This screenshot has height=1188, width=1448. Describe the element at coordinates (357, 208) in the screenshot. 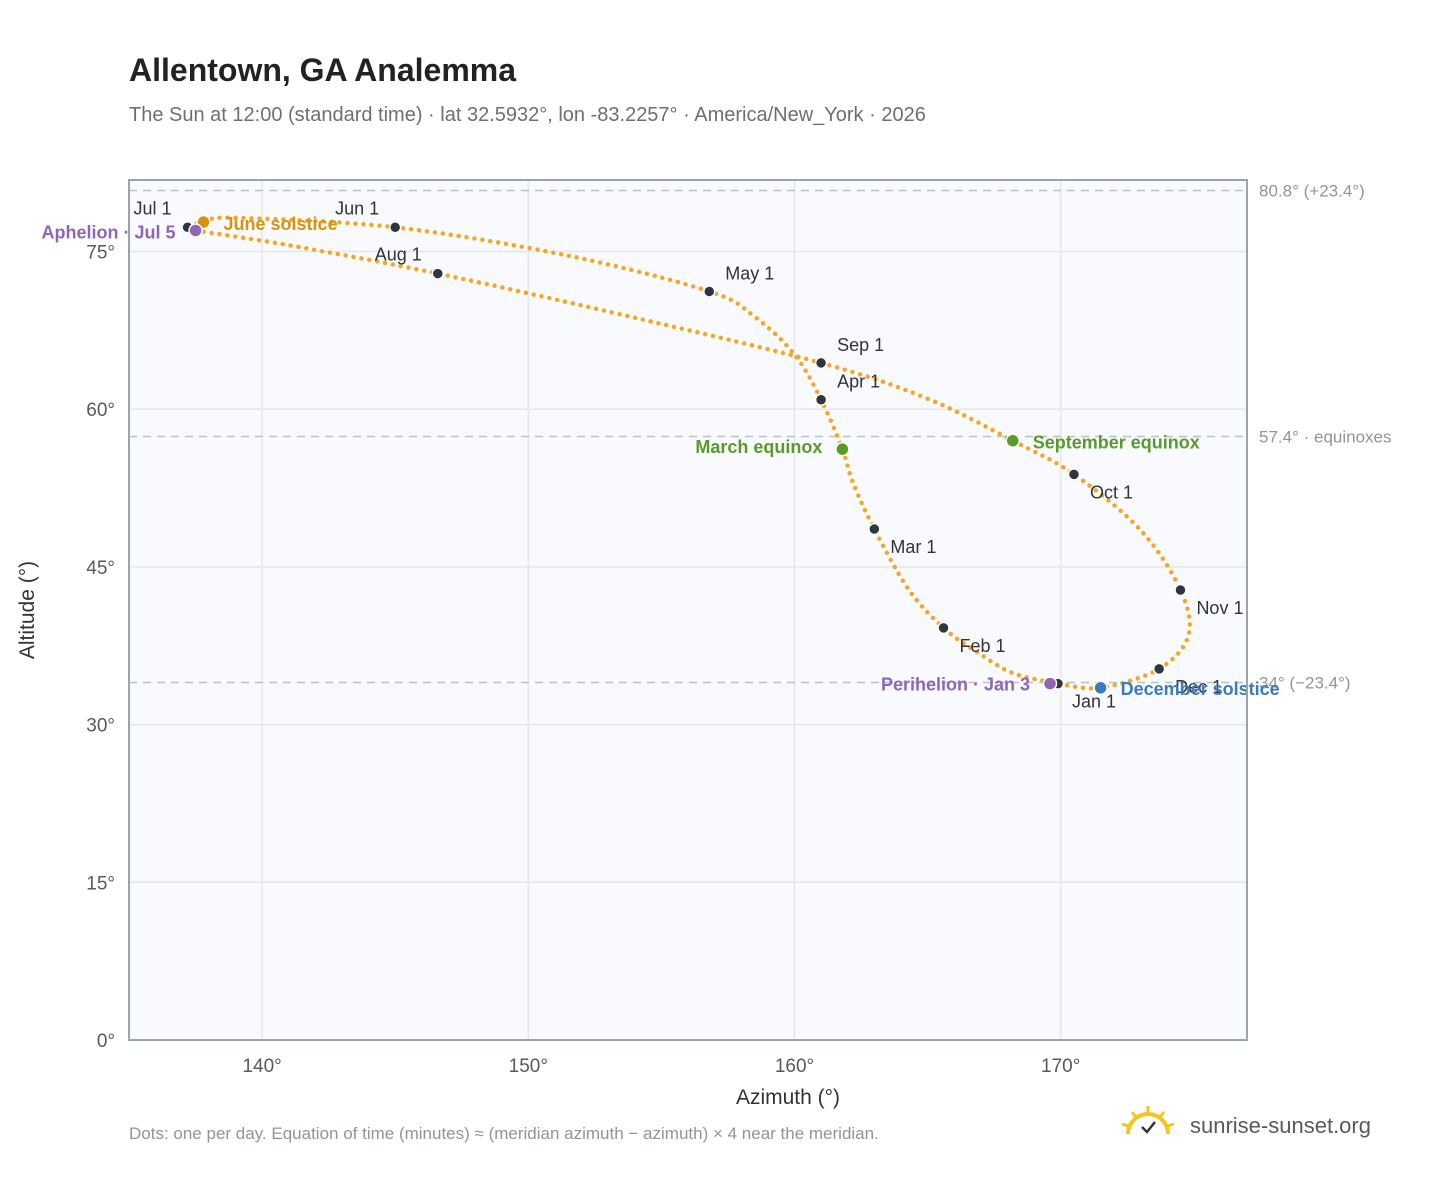

I see `month-label: Jun 1` at that location.